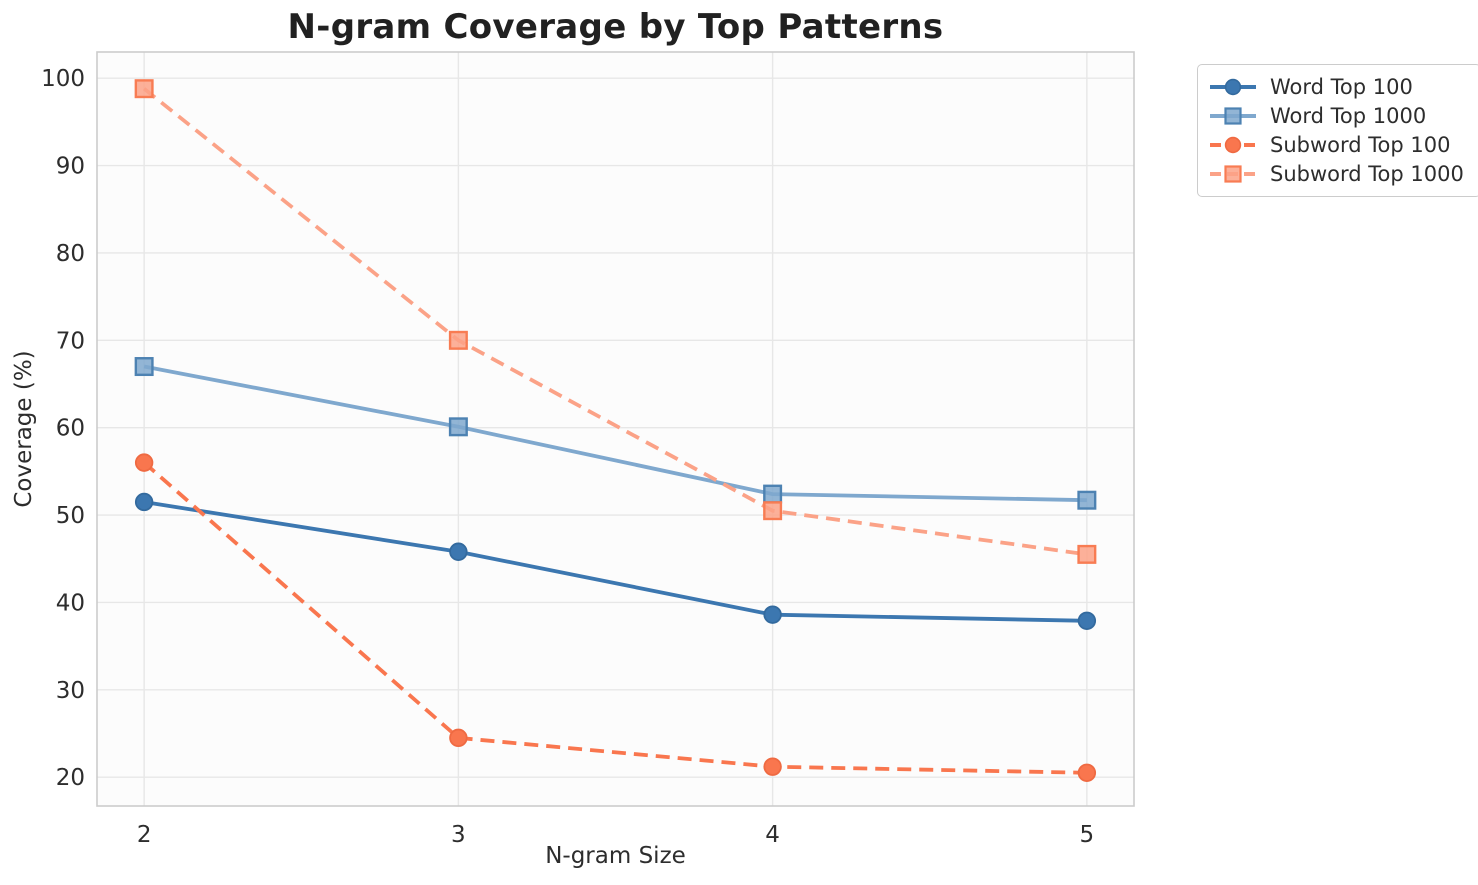 This screenshot has height=885, width=1478. I want to click on y-tick-label: 100, so click(63, 79).